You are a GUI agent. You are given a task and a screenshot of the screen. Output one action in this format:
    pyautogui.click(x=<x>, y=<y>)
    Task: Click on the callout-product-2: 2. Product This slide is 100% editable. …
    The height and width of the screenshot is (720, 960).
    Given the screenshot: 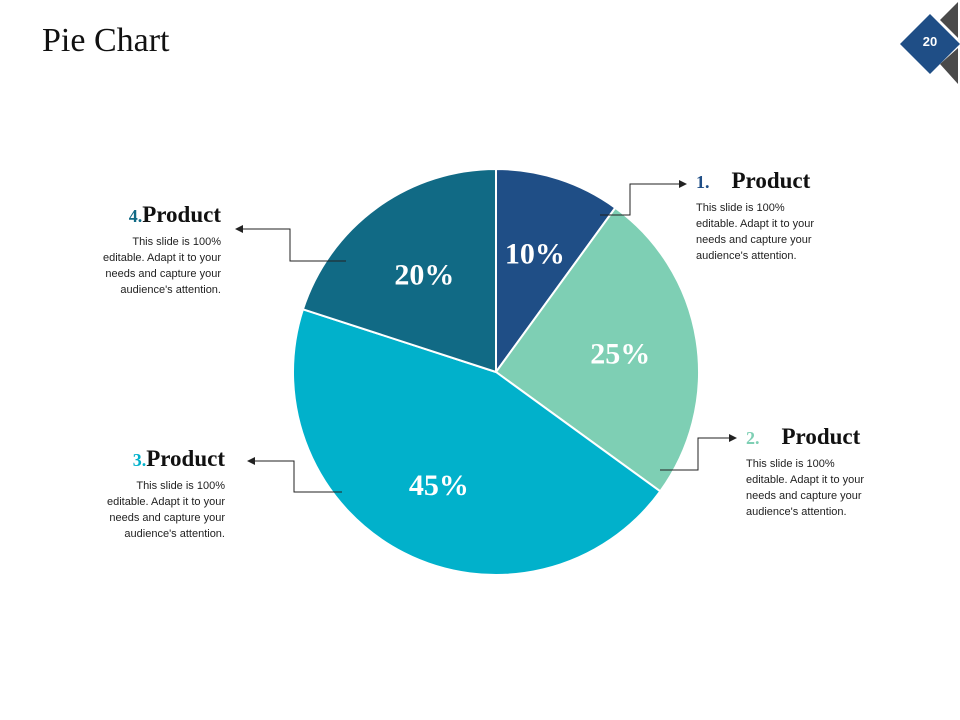 What is the action you would take?
    pyautogui.click(x=831, y=472)
    